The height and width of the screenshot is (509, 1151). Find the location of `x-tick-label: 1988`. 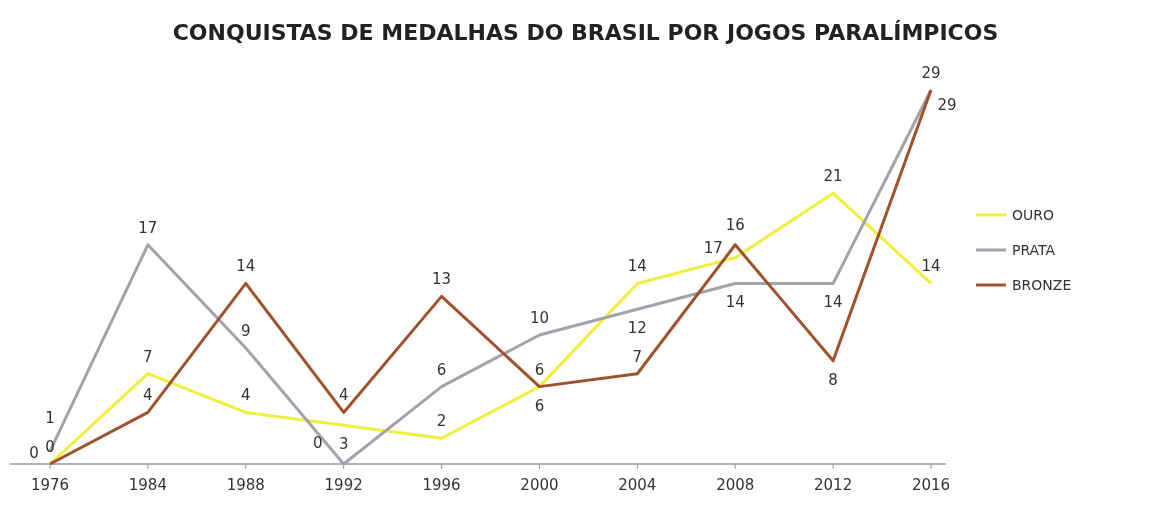

x-tick-label: 1988 is located at coordinates (245, 485).